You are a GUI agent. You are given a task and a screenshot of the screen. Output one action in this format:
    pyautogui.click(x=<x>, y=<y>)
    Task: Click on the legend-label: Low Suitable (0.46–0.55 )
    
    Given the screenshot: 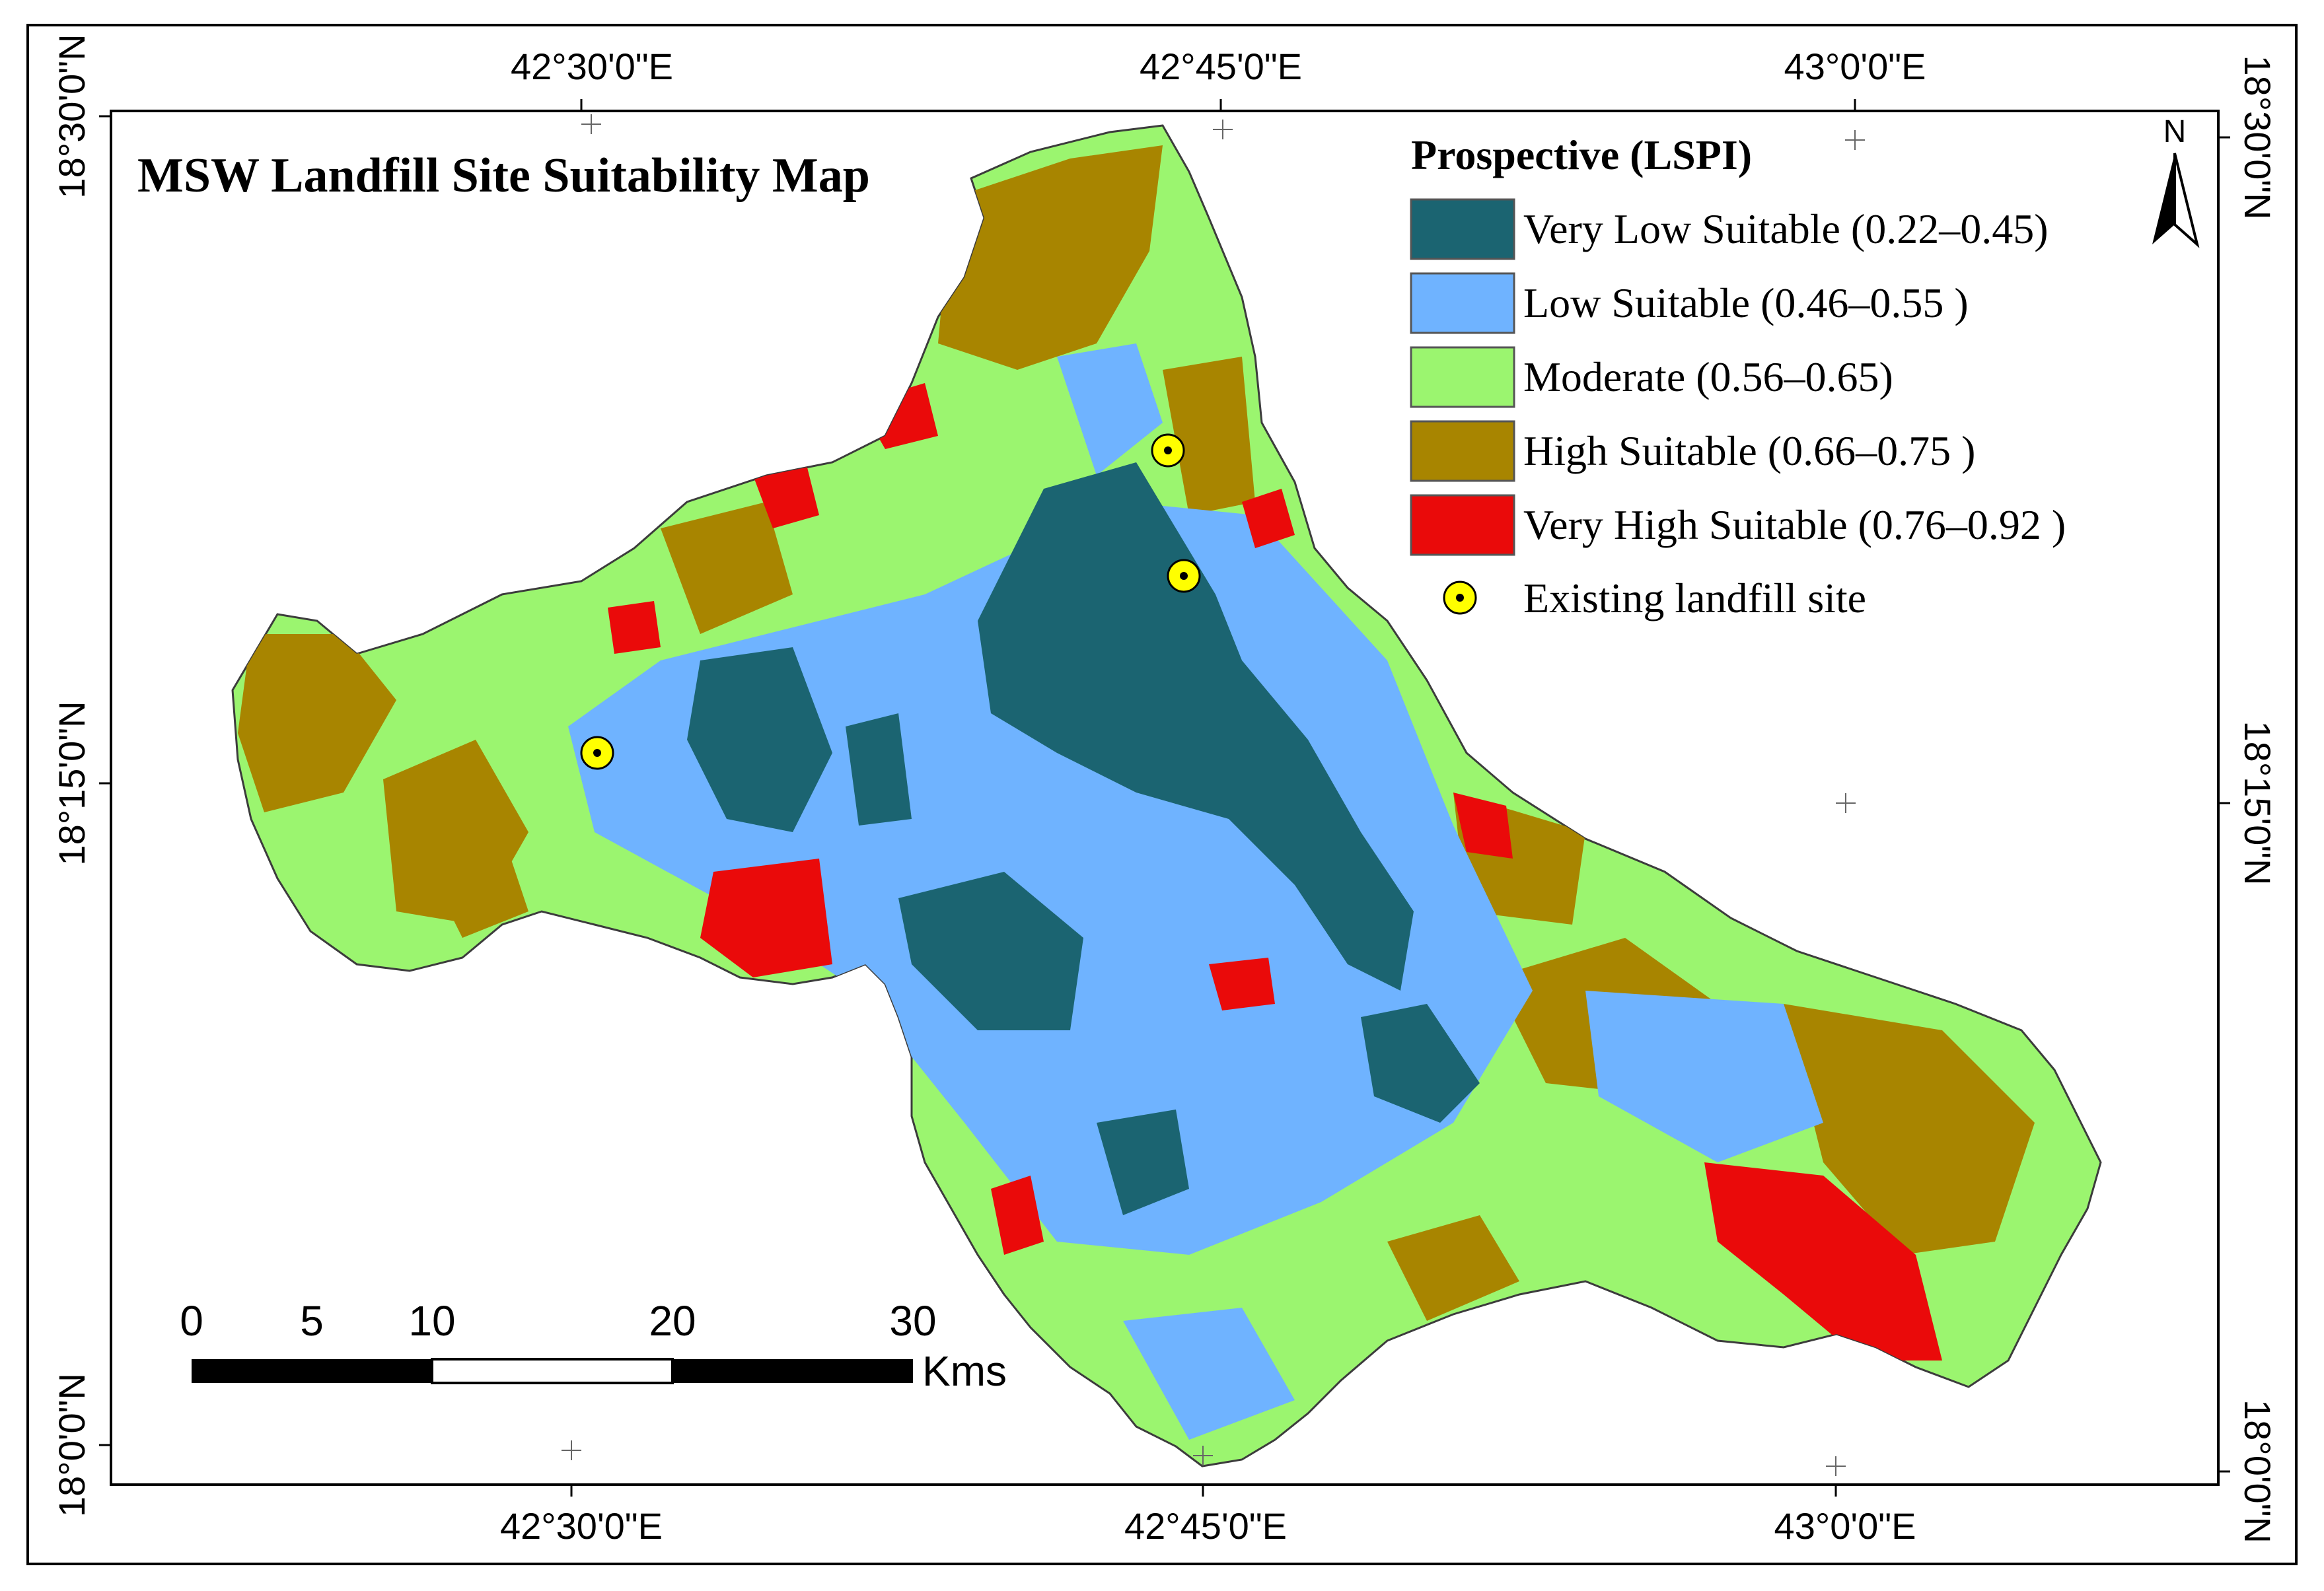 What is the action you would take?
    pyautogui.click(x=1746, y=303)
    